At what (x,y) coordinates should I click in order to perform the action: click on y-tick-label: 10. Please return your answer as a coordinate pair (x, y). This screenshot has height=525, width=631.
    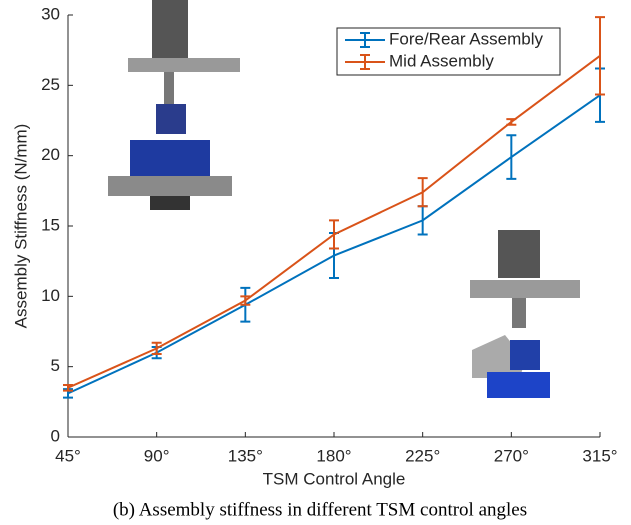
    Looking at the image, I should click on (50, 295).